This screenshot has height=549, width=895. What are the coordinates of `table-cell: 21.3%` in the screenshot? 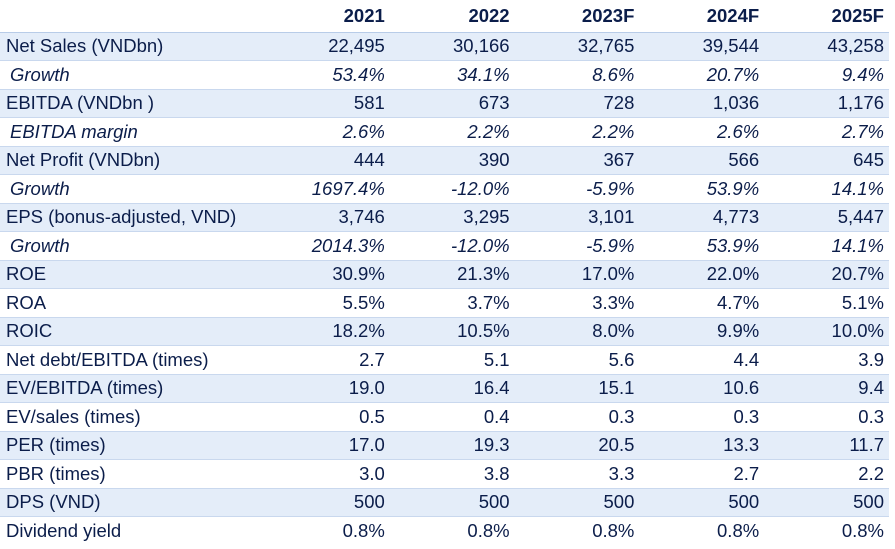 It's located at (452, 274).